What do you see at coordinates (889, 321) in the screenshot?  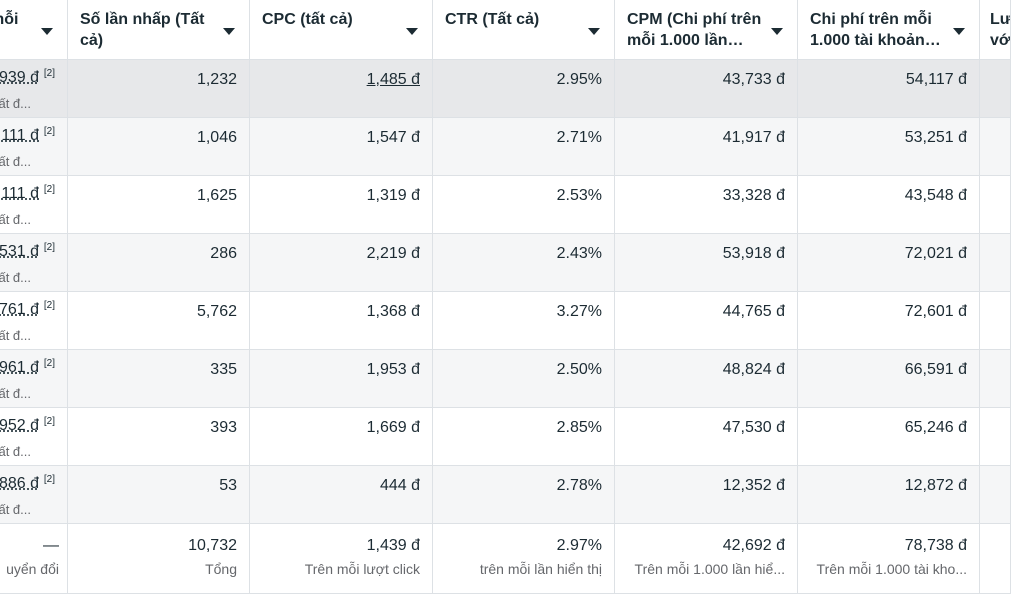 I see `cell-cost-per-reach: 72,601 đ` at bounding box center [889, 321].